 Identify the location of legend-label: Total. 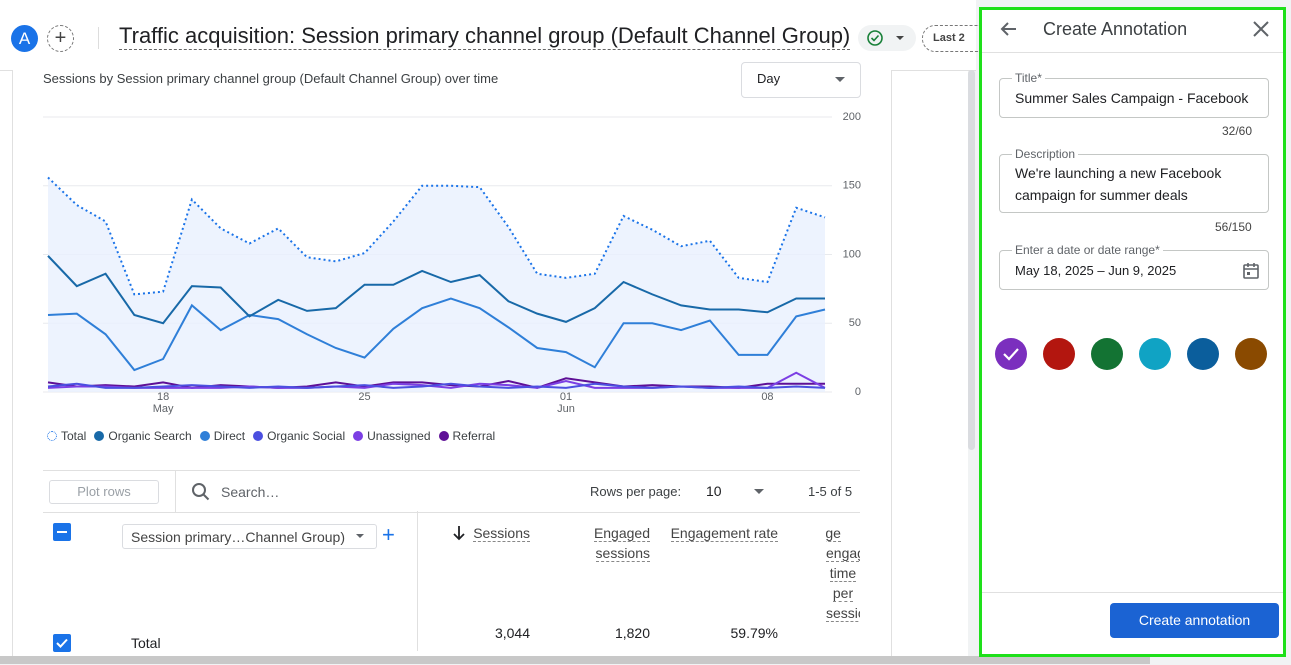
(74, 436).